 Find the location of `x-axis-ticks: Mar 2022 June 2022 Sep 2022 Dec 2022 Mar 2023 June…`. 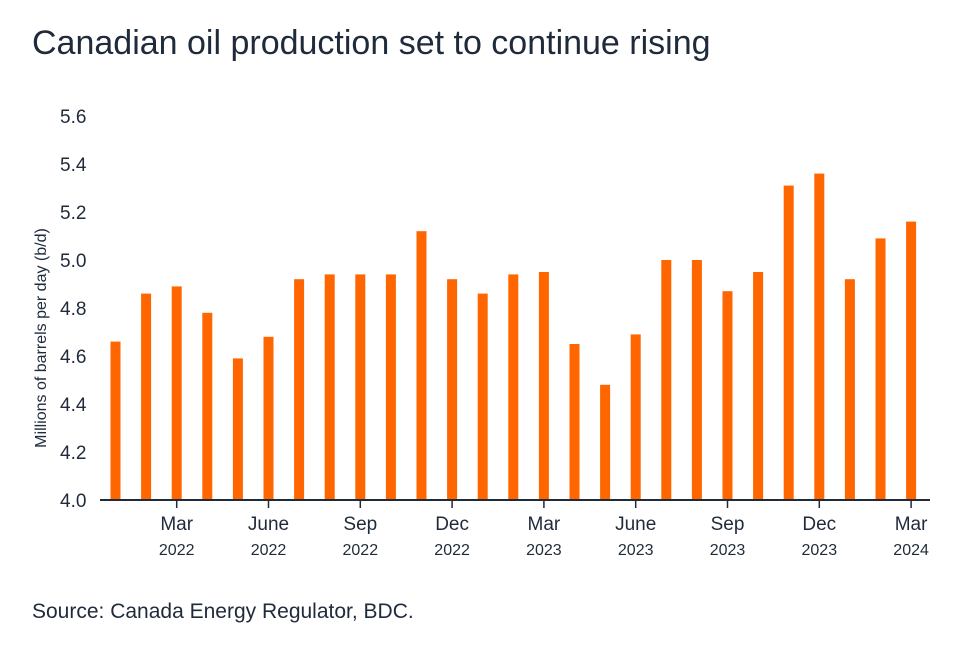

x-axis-ticks: Mar 2022 June 2022 Sep 2022 Dec 2022 Mar 2023 June… is located at coordinates (544, 529).